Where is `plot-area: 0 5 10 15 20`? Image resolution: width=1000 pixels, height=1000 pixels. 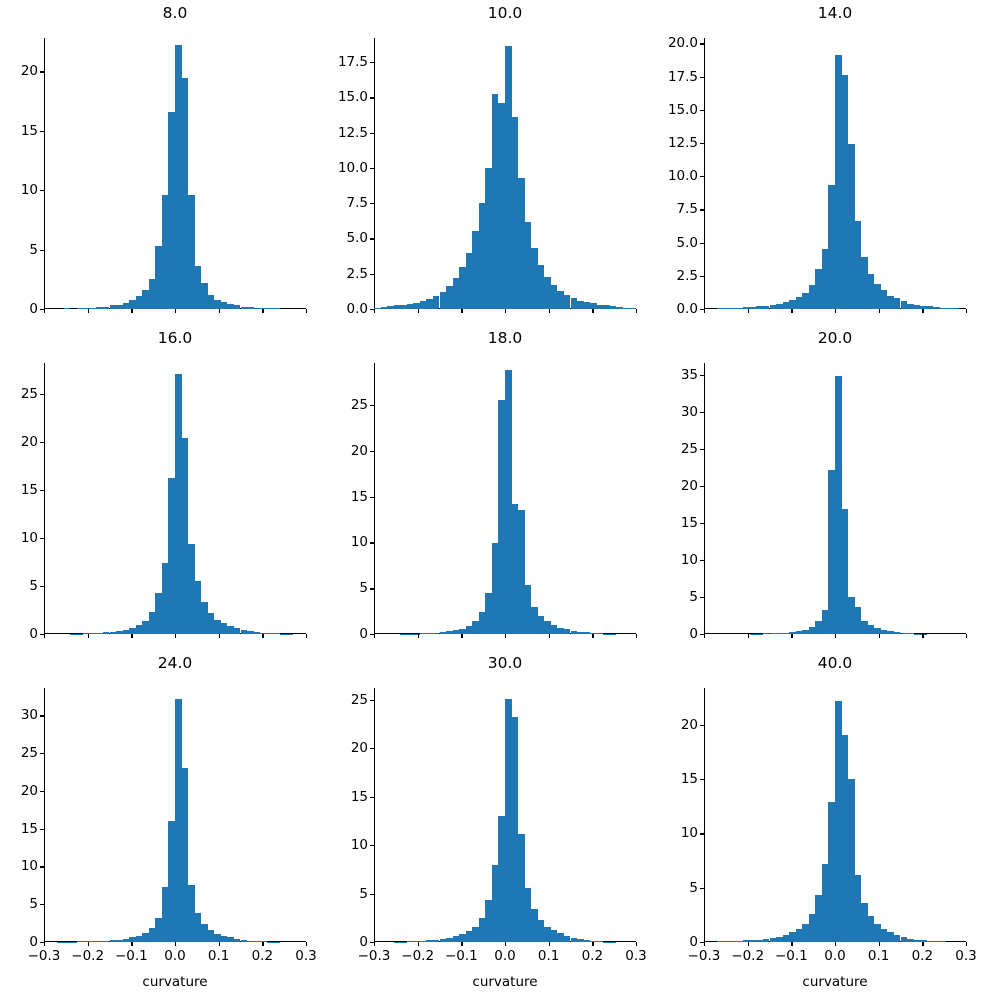 plot-area: 0 5 10 15 20 is located at coordinates (164, 177).